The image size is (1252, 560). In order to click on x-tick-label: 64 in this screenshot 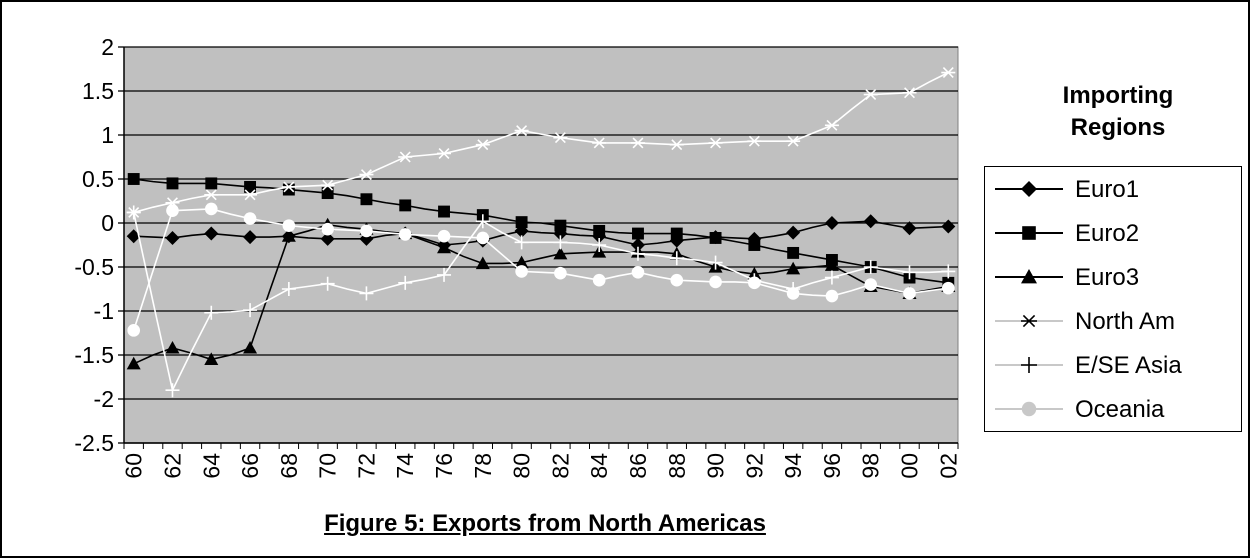, I will do `click(211, 466)`.